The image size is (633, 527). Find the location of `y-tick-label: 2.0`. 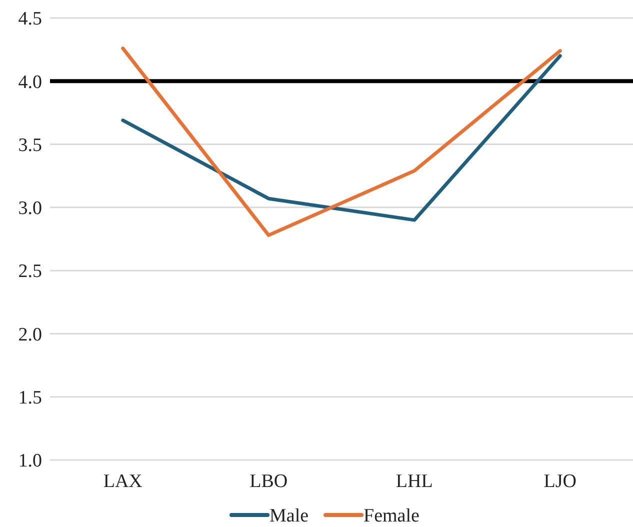

y-tick-label: 2.0 is located at coordinates (30, 335).